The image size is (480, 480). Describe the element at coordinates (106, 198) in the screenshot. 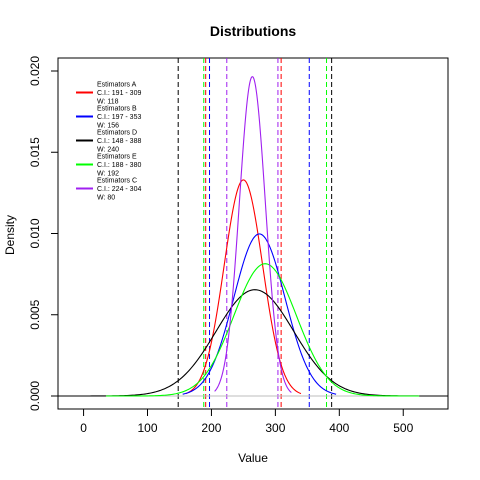

I see `legend-label-width: W: 80` at that location.